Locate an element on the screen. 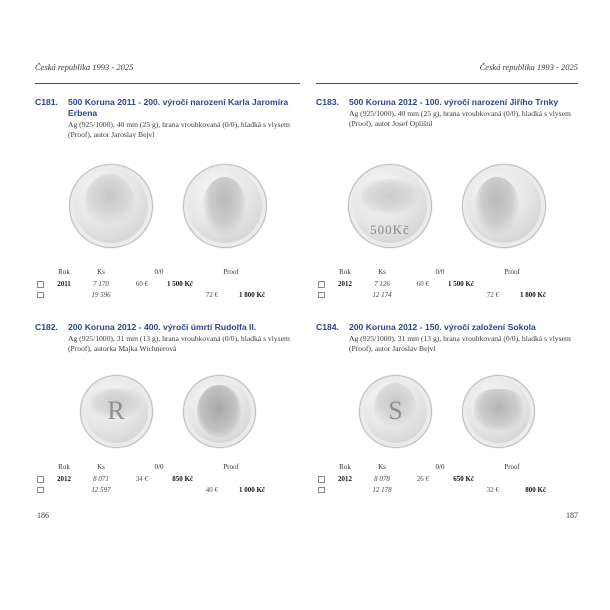 The height and width of the screenshot is (610, 610). entry-code: C184. is located at coordinates (327, 327).